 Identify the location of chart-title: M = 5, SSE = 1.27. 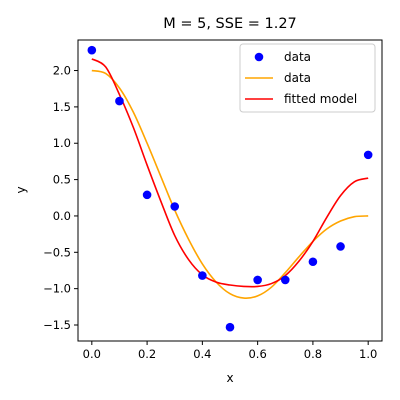
(230, 24).